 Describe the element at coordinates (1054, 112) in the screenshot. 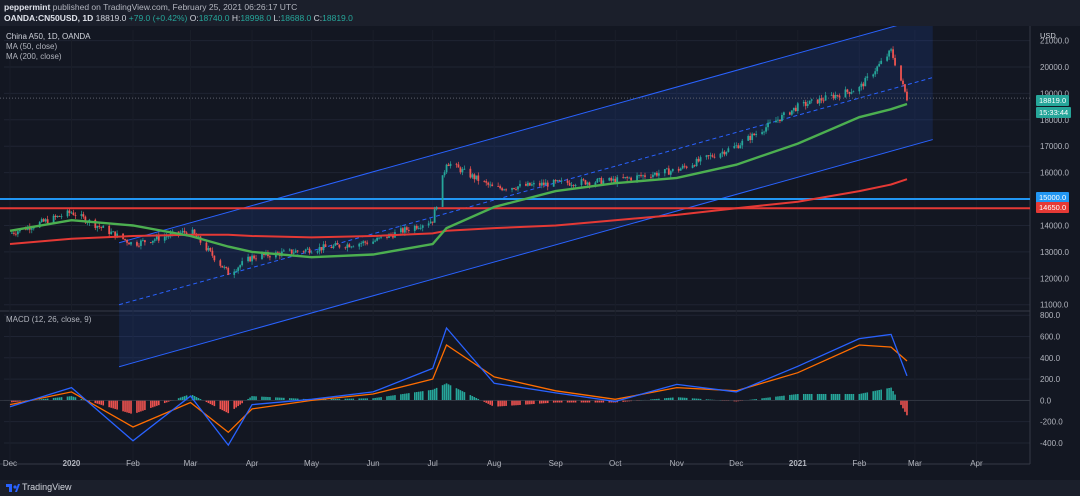

I see `countdown-tag: 15:33:44` at that location.